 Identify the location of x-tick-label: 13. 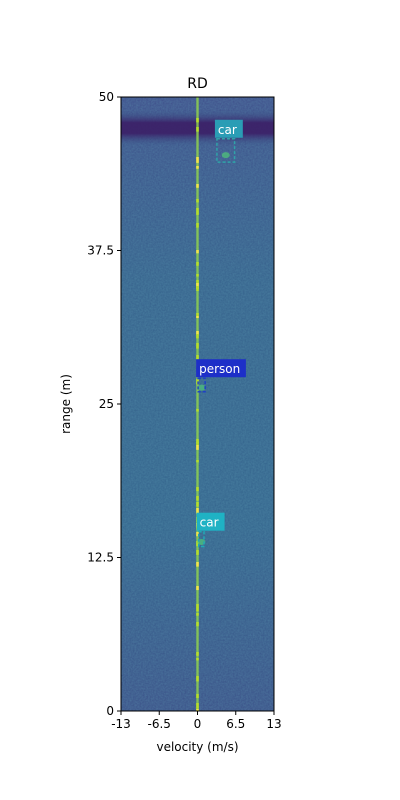
(273, 724).